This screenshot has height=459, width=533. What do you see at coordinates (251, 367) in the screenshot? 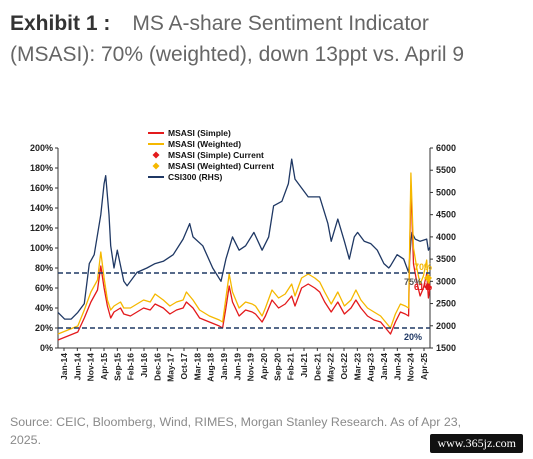
I see `x-tick-label: Nov-19` at bounding box center [251, 367].